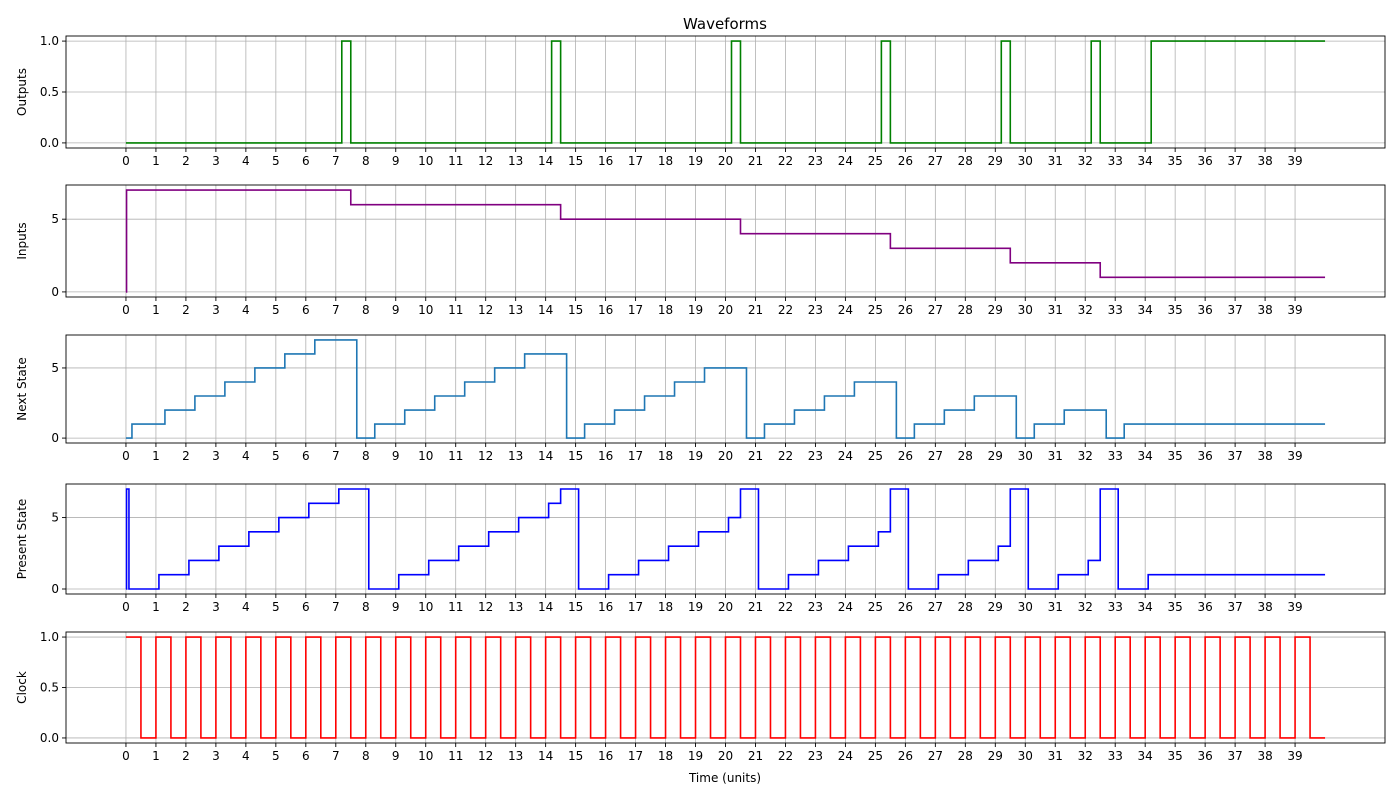 This screenshot has width=1400, height=800. I want to click on present-state-series-line, so click(725, 539).